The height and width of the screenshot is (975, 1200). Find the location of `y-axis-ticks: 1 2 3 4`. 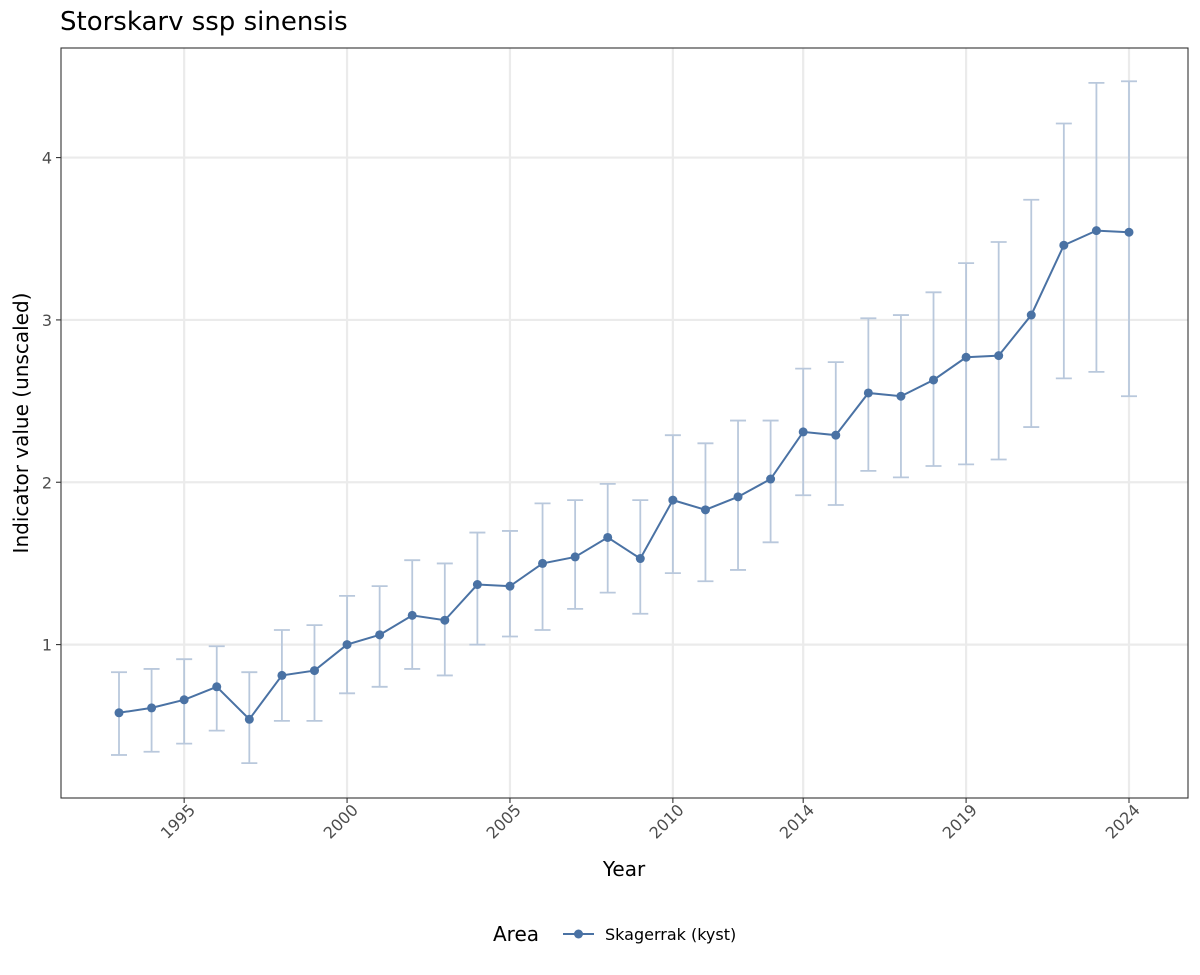

y-axis-ticks: 1 2 3 4 is located at coordinates (51, 402).